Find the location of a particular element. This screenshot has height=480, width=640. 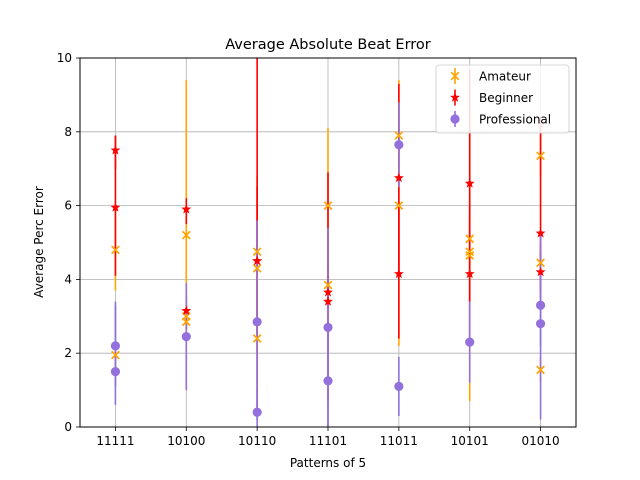

x-tick-label: 11101 is located at coordinates (328, 441).